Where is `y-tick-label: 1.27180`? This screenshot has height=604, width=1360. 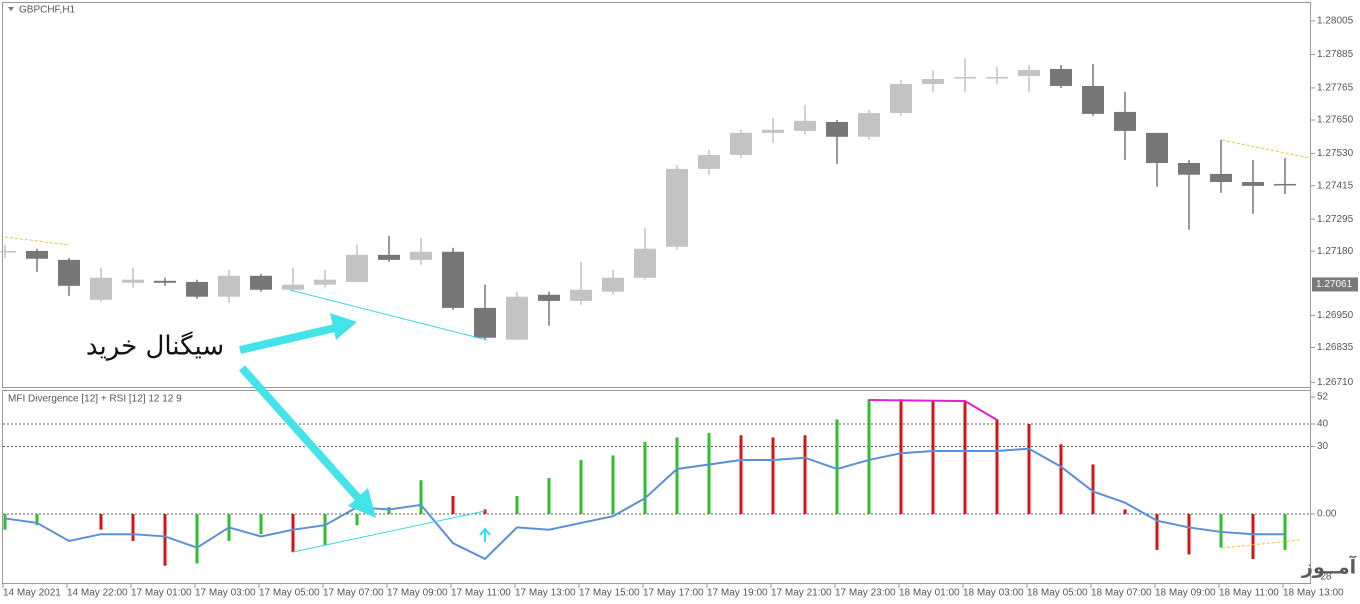 y-tick-label: 1.27180 is located at coordinates (1335, 251).